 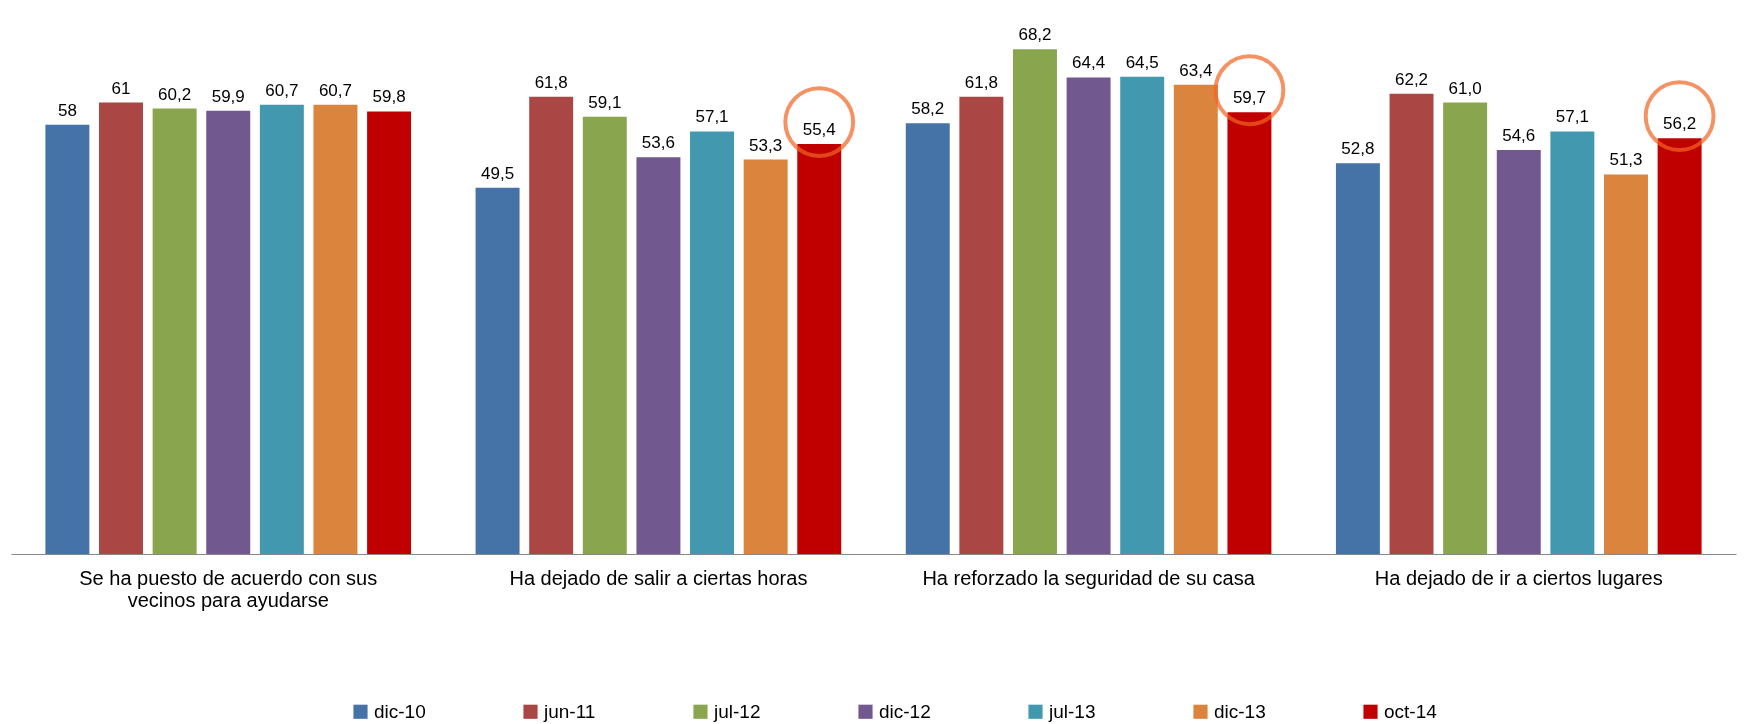 What do you see at coordinates (228, 96) in the screenshot?
I see `data-label: 59,9` at bounding box center [228, 96].